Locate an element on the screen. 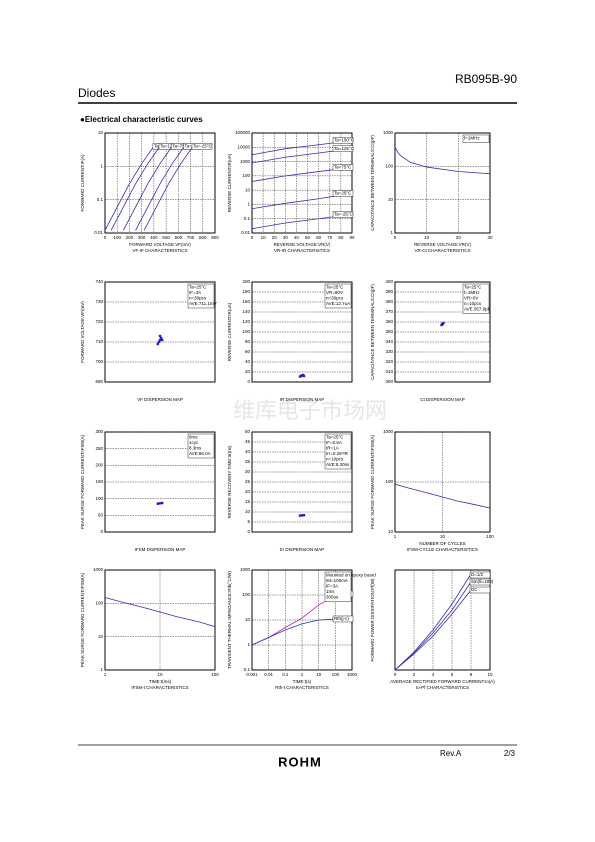 The width and height of the screenshot is (595, 842). annotation: VR=0V is located at coordinates (471, 298).